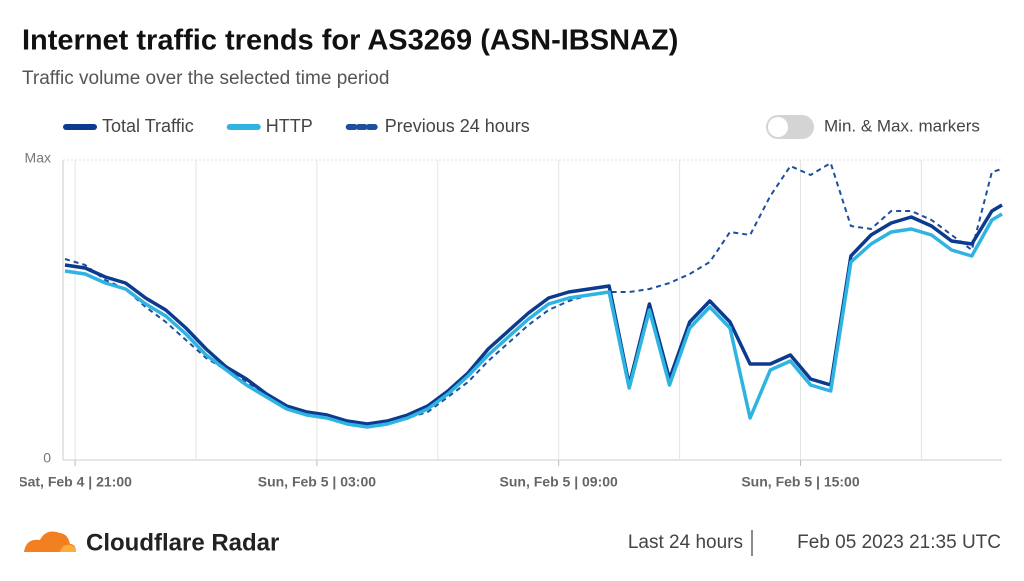  Describe the element at coordinates (289, 126) in the screenshot. I see `legend-label: HTTP` at that location.